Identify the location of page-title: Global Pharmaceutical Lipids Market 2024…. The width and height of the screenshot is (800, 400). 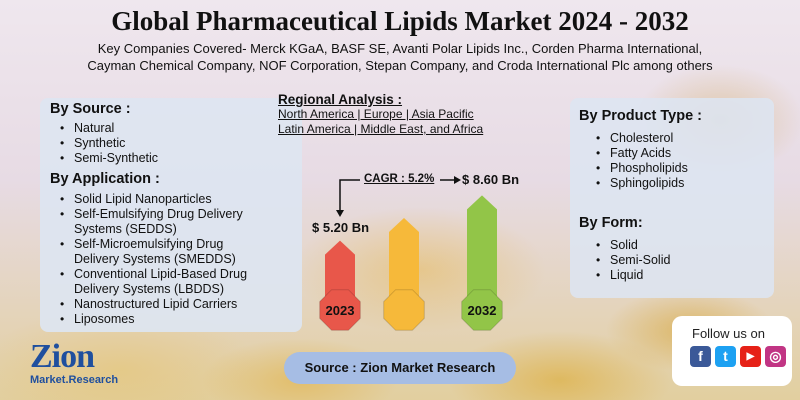
(400, 21).